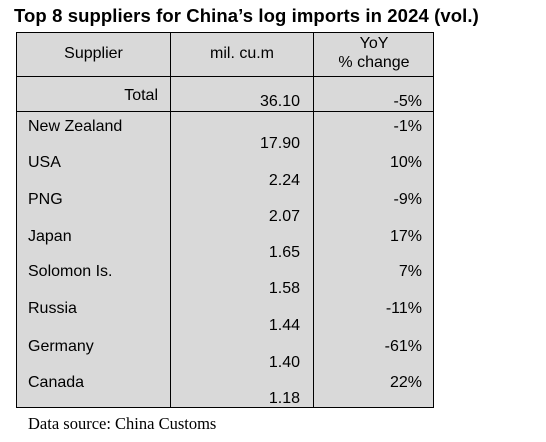 The height and width of the screenshot is (442, 546). What do you see at coordinates (405, 236) in the screenshot?
I see `supplier-yoy: 17%` at bounding box center [405, 236].